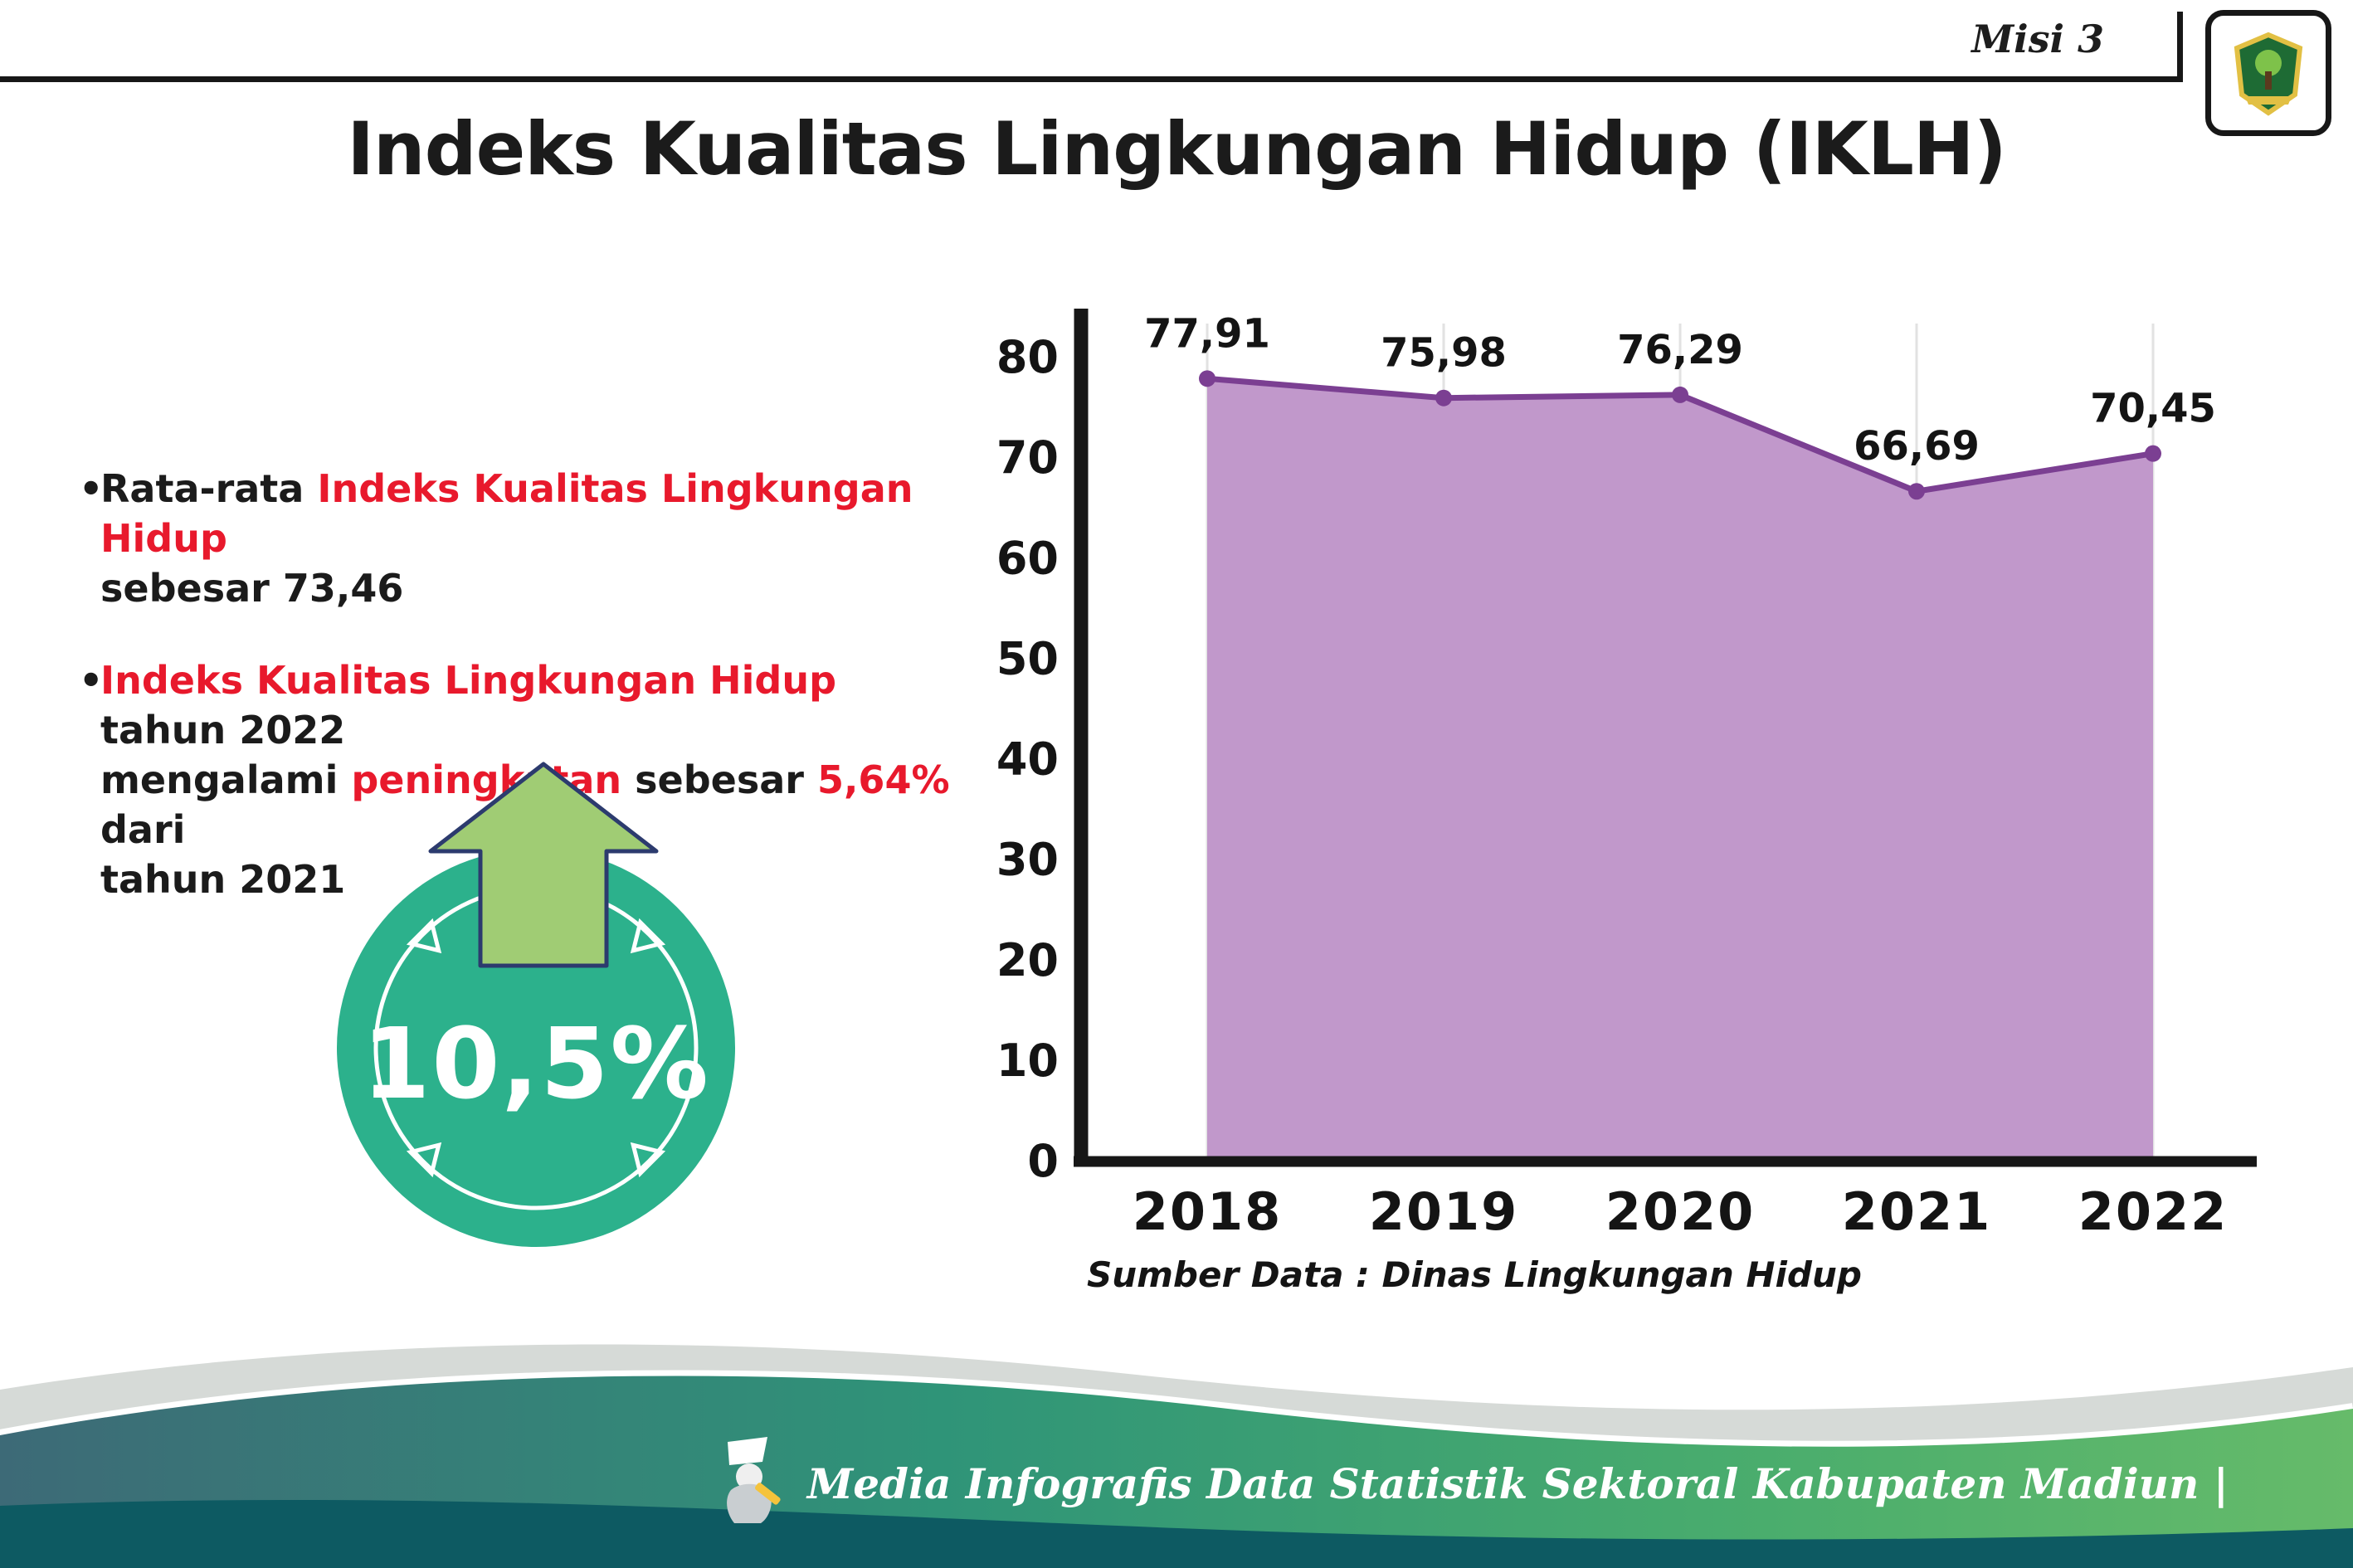 The width and height of the screenshot is (2353, 1568). Describe the element at coordinates (1088, 79) in the screenshot. I see `header-rule` at that location.